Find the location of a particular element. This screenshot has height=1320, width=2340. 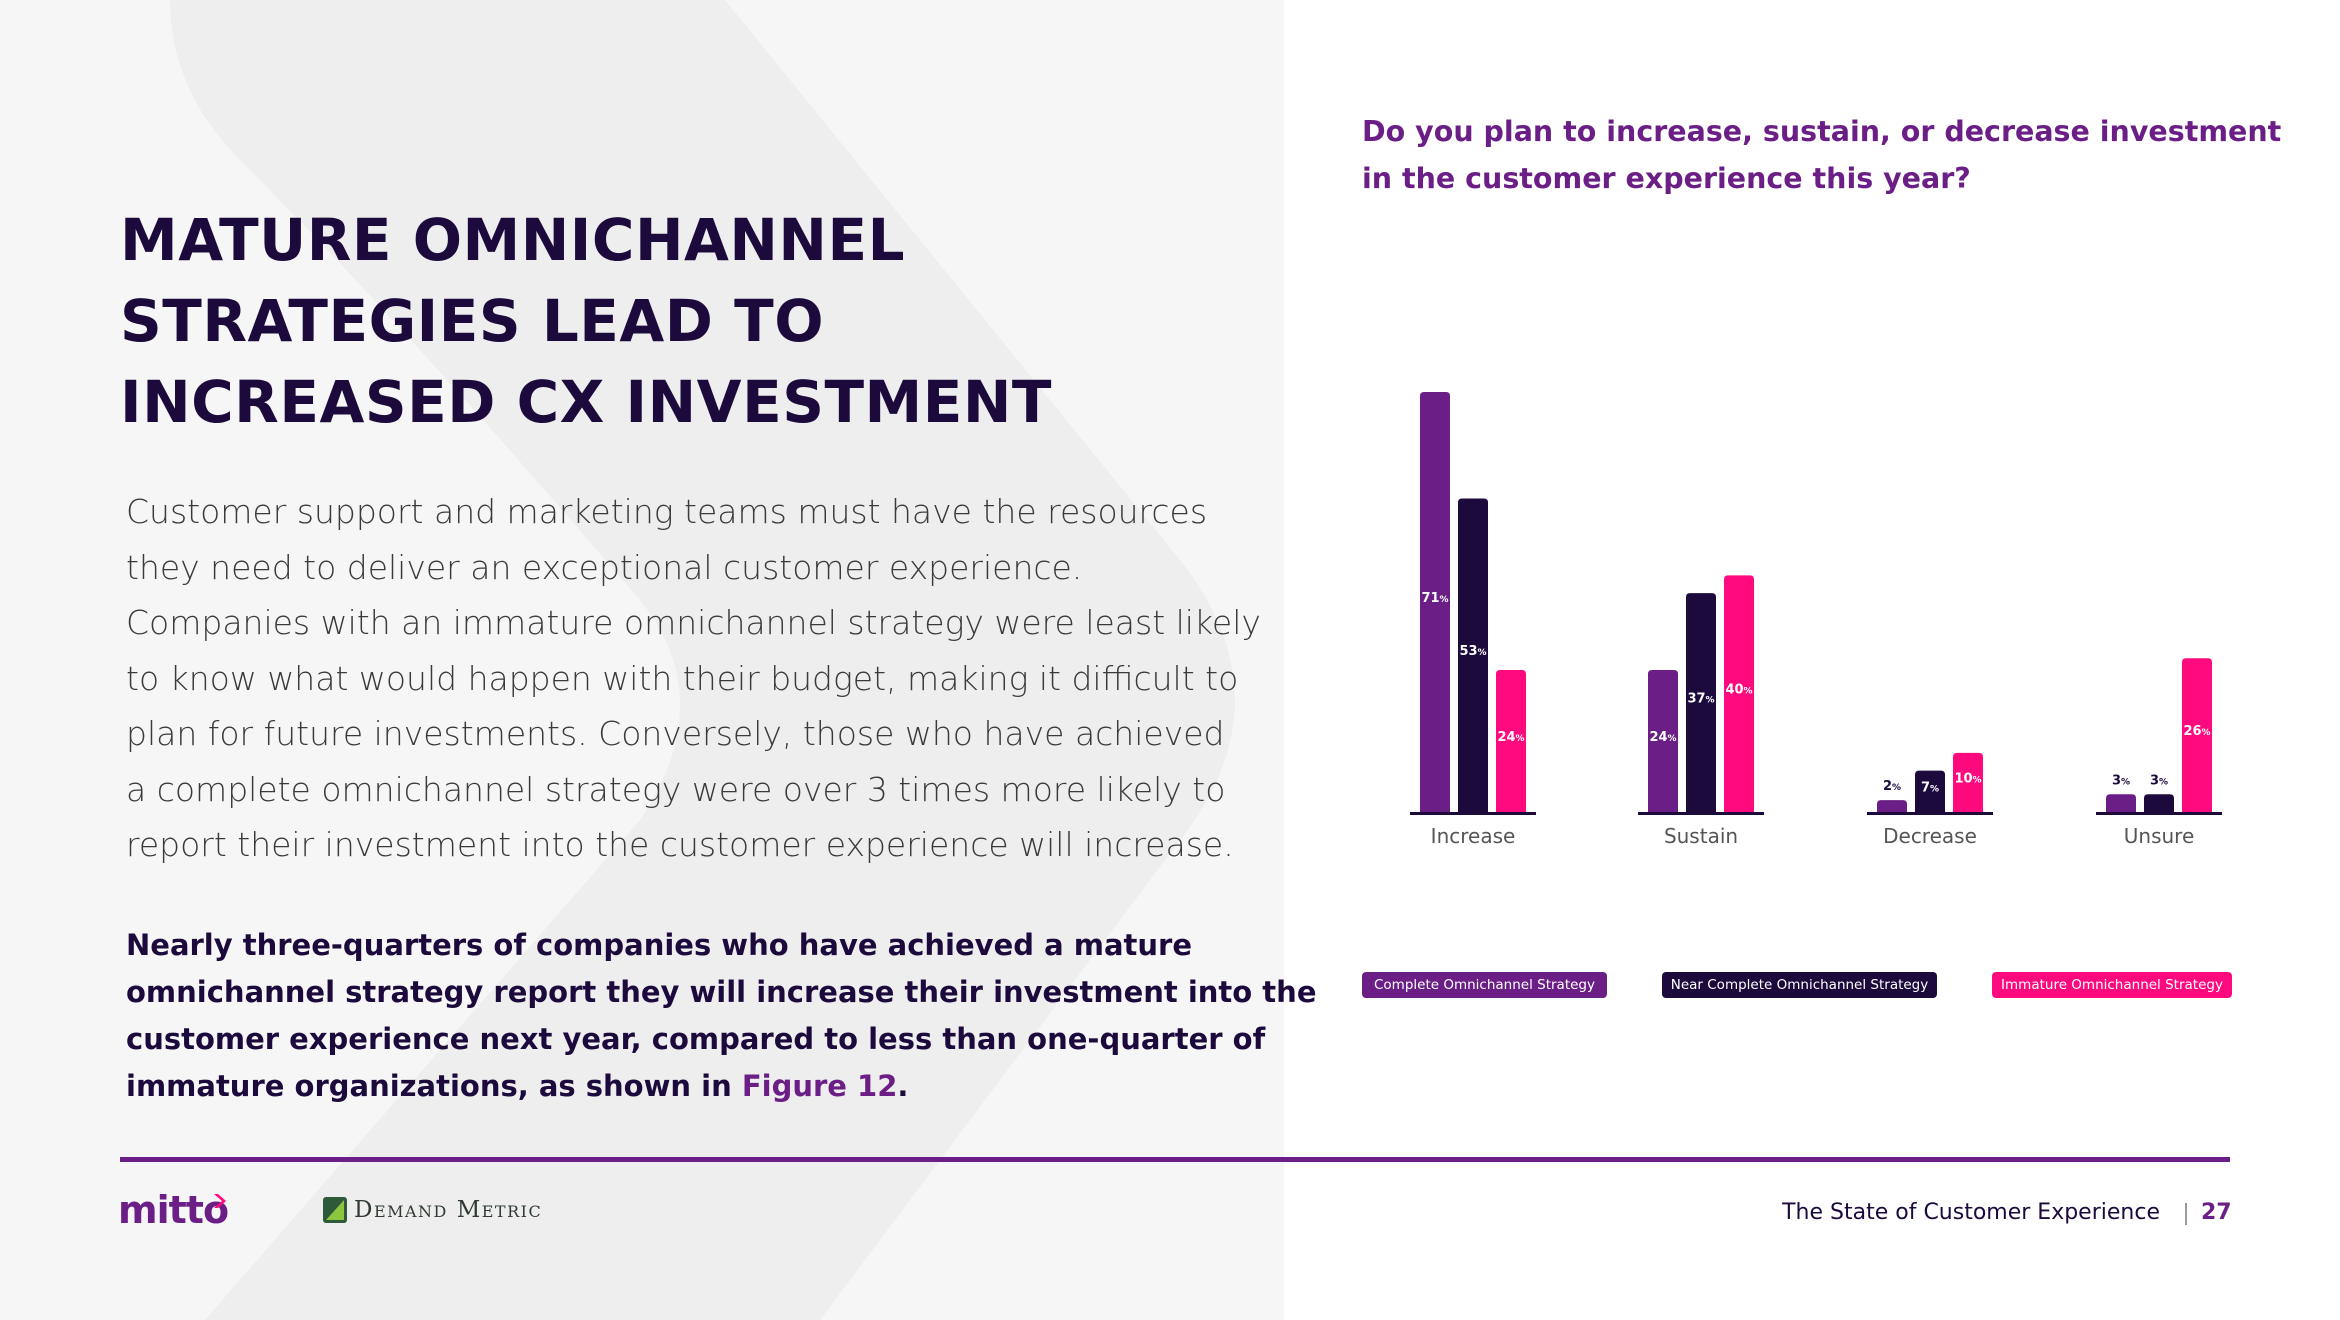

data-label-sustain-2: 40% is located at coordinates (1738, 690).